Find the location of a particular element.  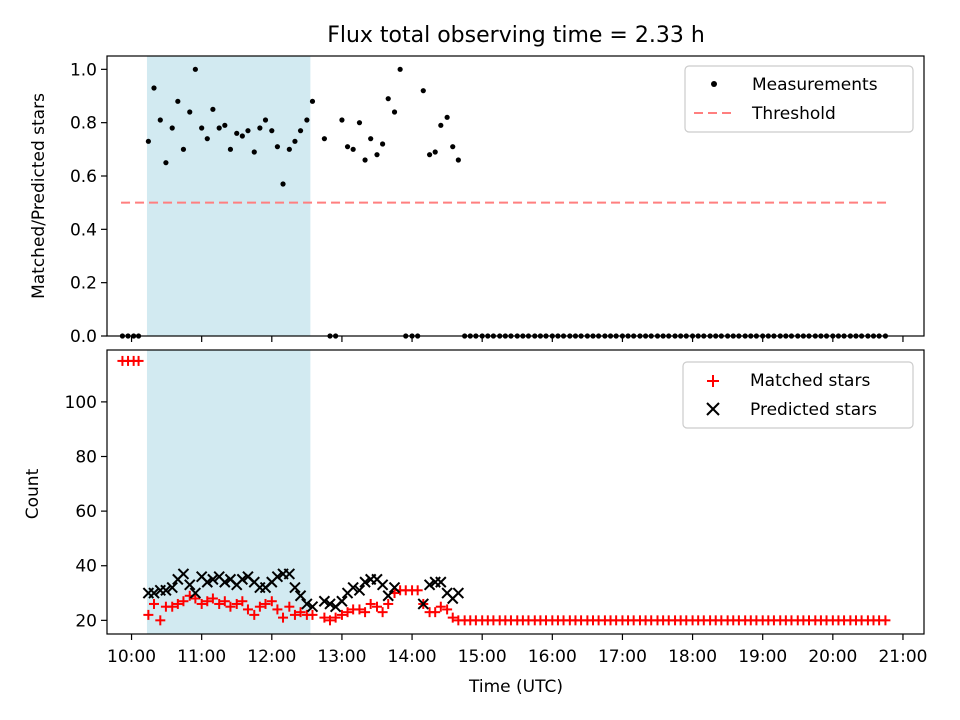

top-y-ticks: 0.0 0.2 0.4 0.6 0.8 1.0 is located at coordinates (88, 203).